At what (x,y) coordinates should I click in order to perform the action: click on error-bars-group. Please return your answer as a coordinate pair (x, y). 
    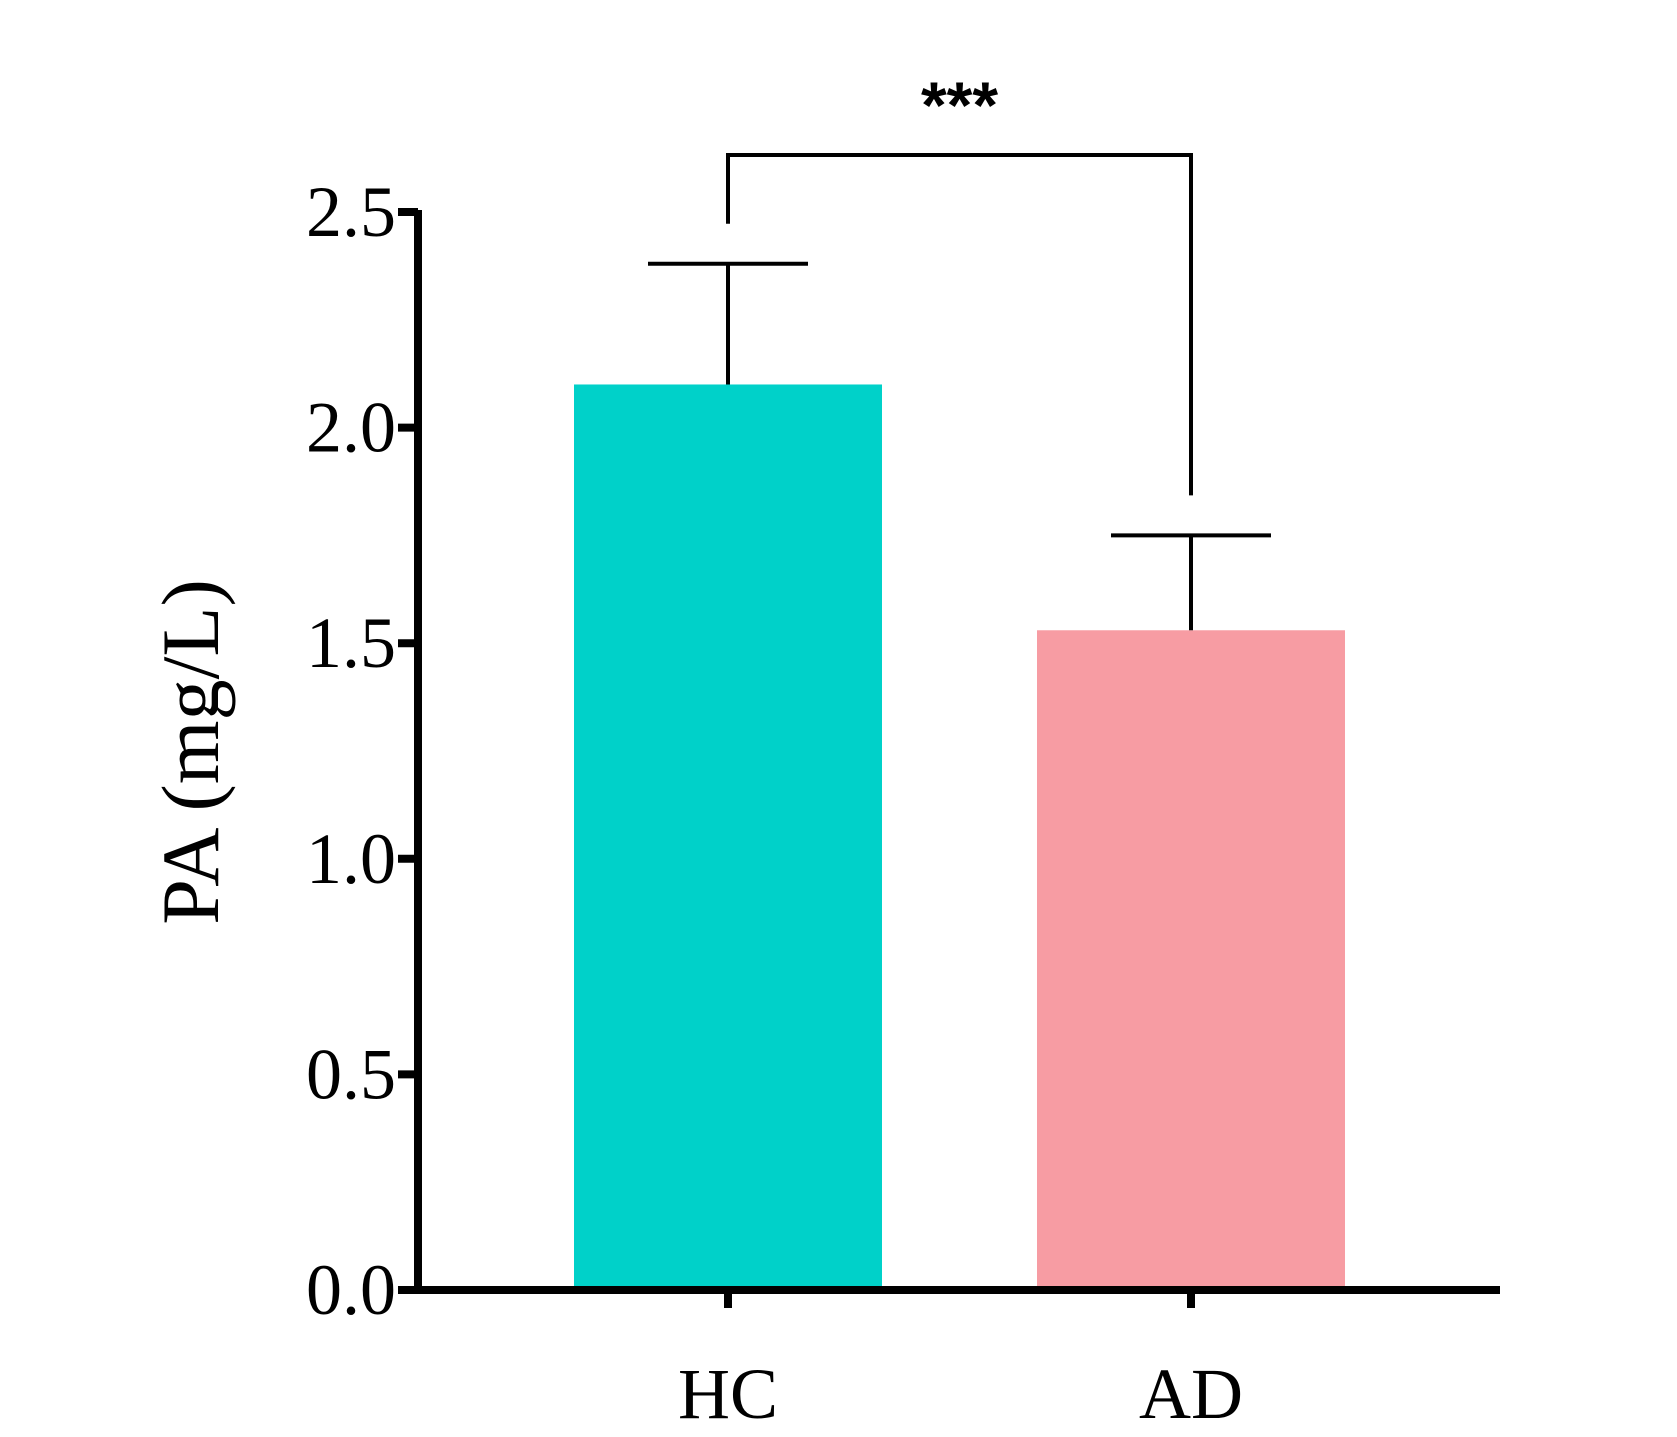
    Looking at the image, I should click on (959, 446).